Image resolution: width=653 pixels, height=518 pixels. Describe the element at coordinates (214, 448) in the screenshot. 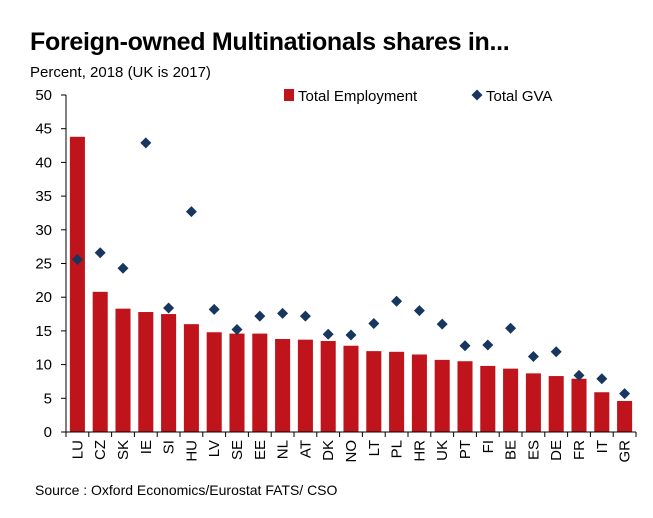

I see `x-tick-label: LV` at that location.